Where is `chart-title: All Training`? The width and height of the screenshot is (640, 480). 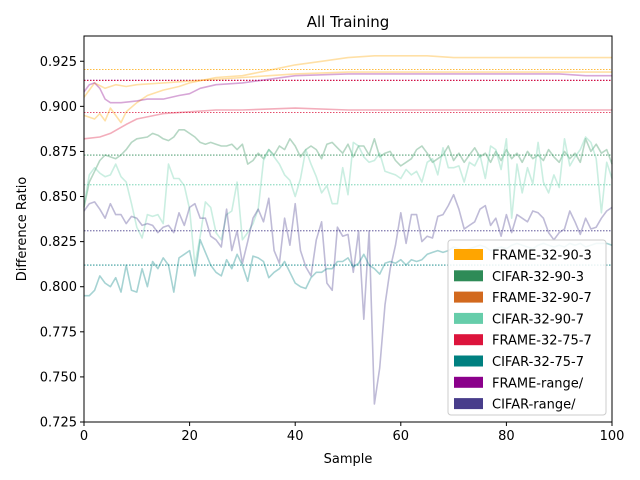 chart-title: All Training is located at coordinates (348, 22).